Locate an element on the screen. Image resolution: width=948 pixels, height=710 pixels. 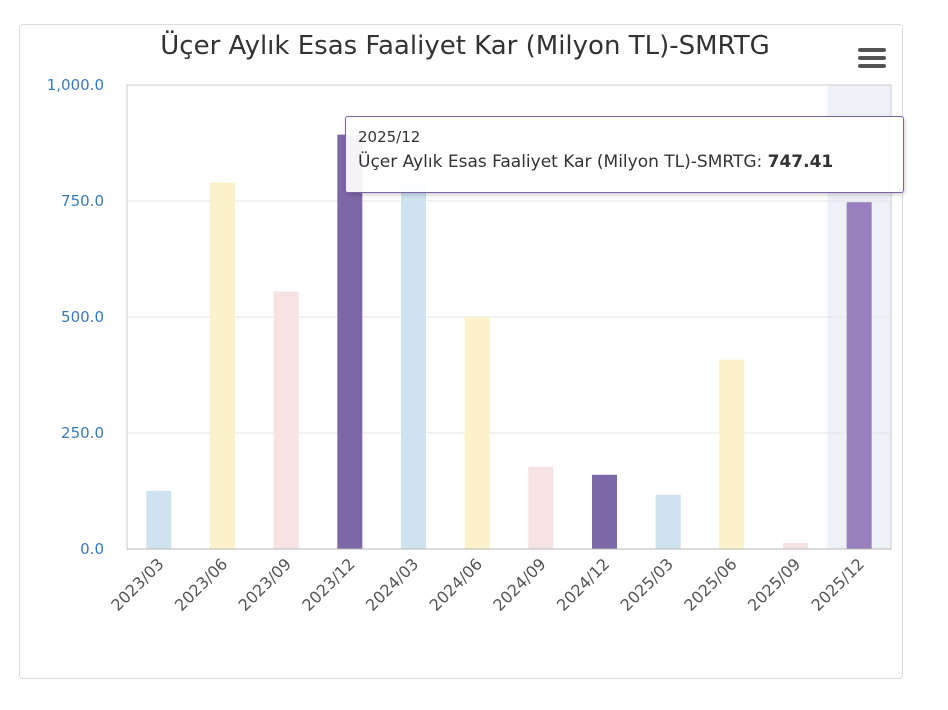
x-tick-label: 2023/03 is located at coordinates (137, 584).